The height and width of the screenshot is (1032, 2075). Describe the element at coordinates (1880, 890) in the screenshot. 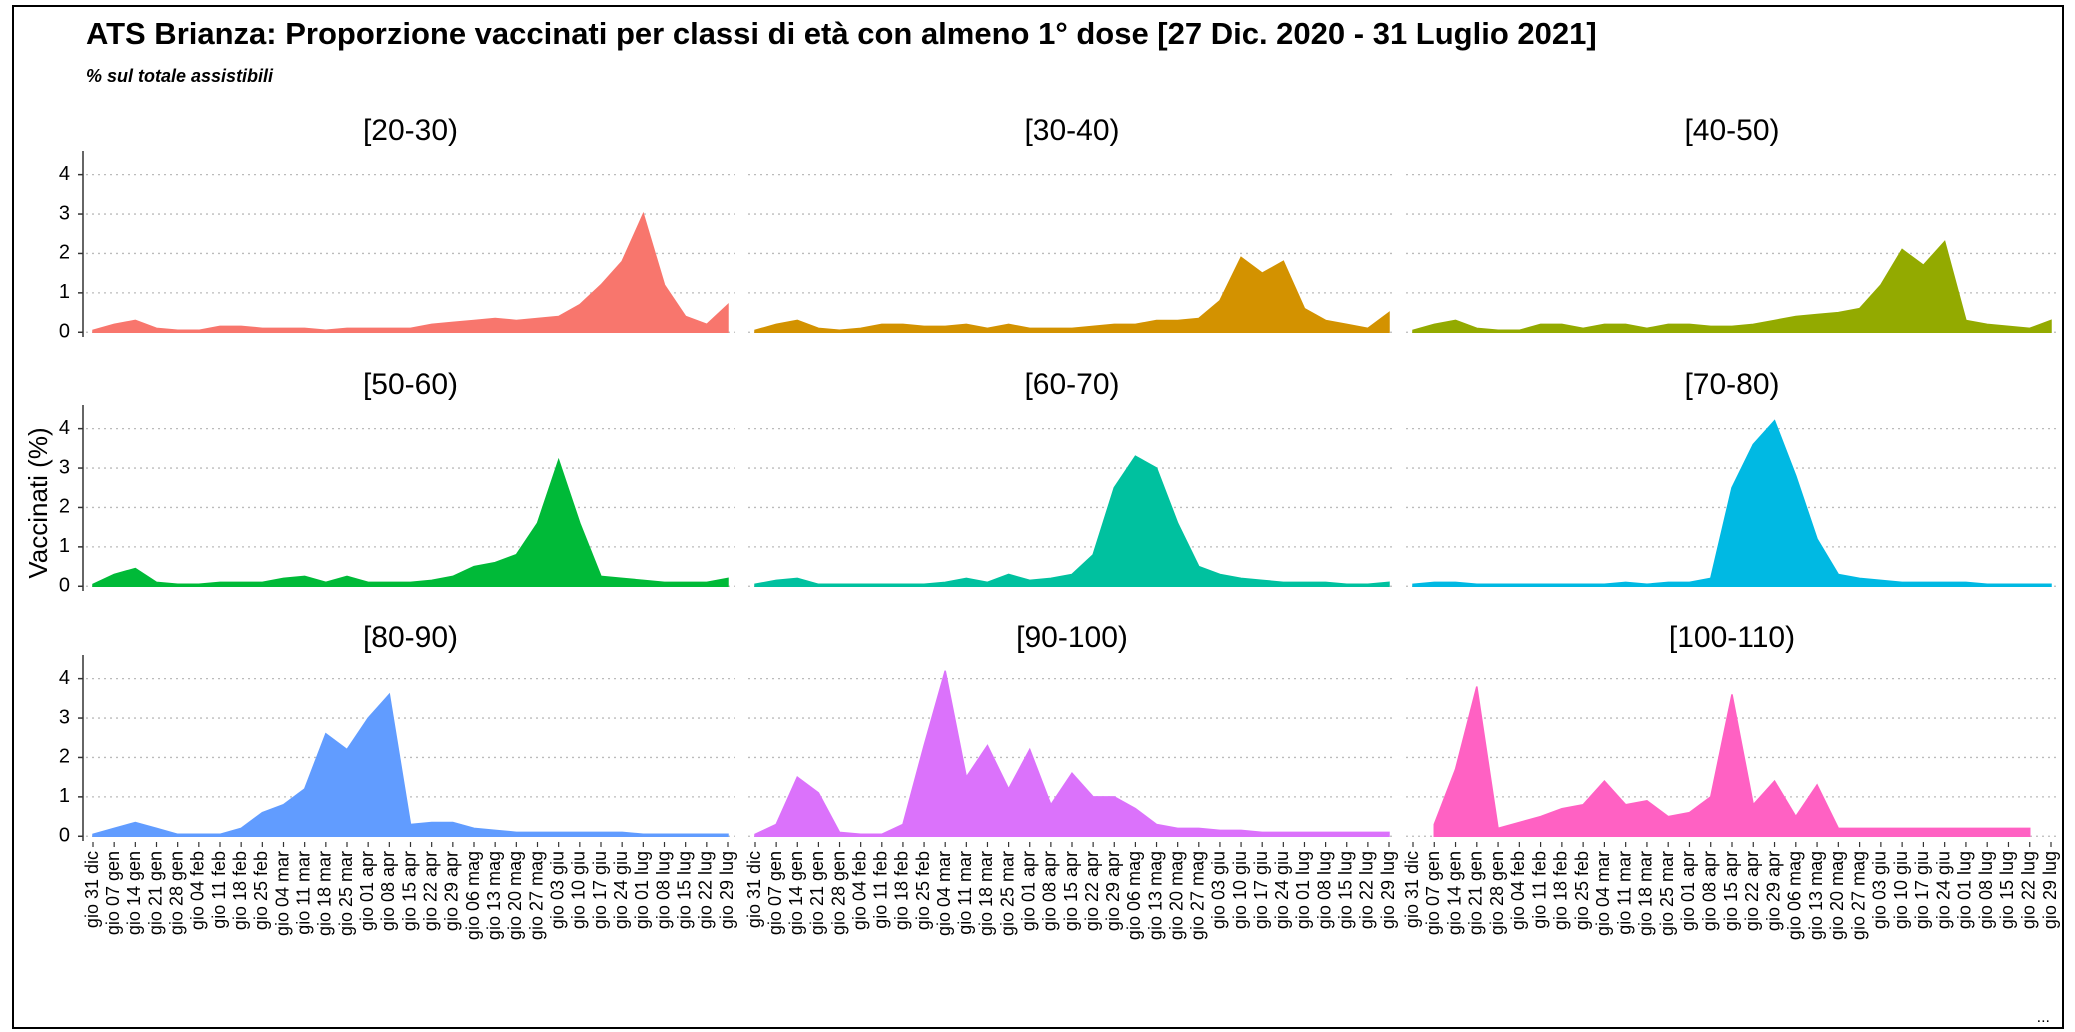

I see `x-tick-label: gio 03 giu` at that location.